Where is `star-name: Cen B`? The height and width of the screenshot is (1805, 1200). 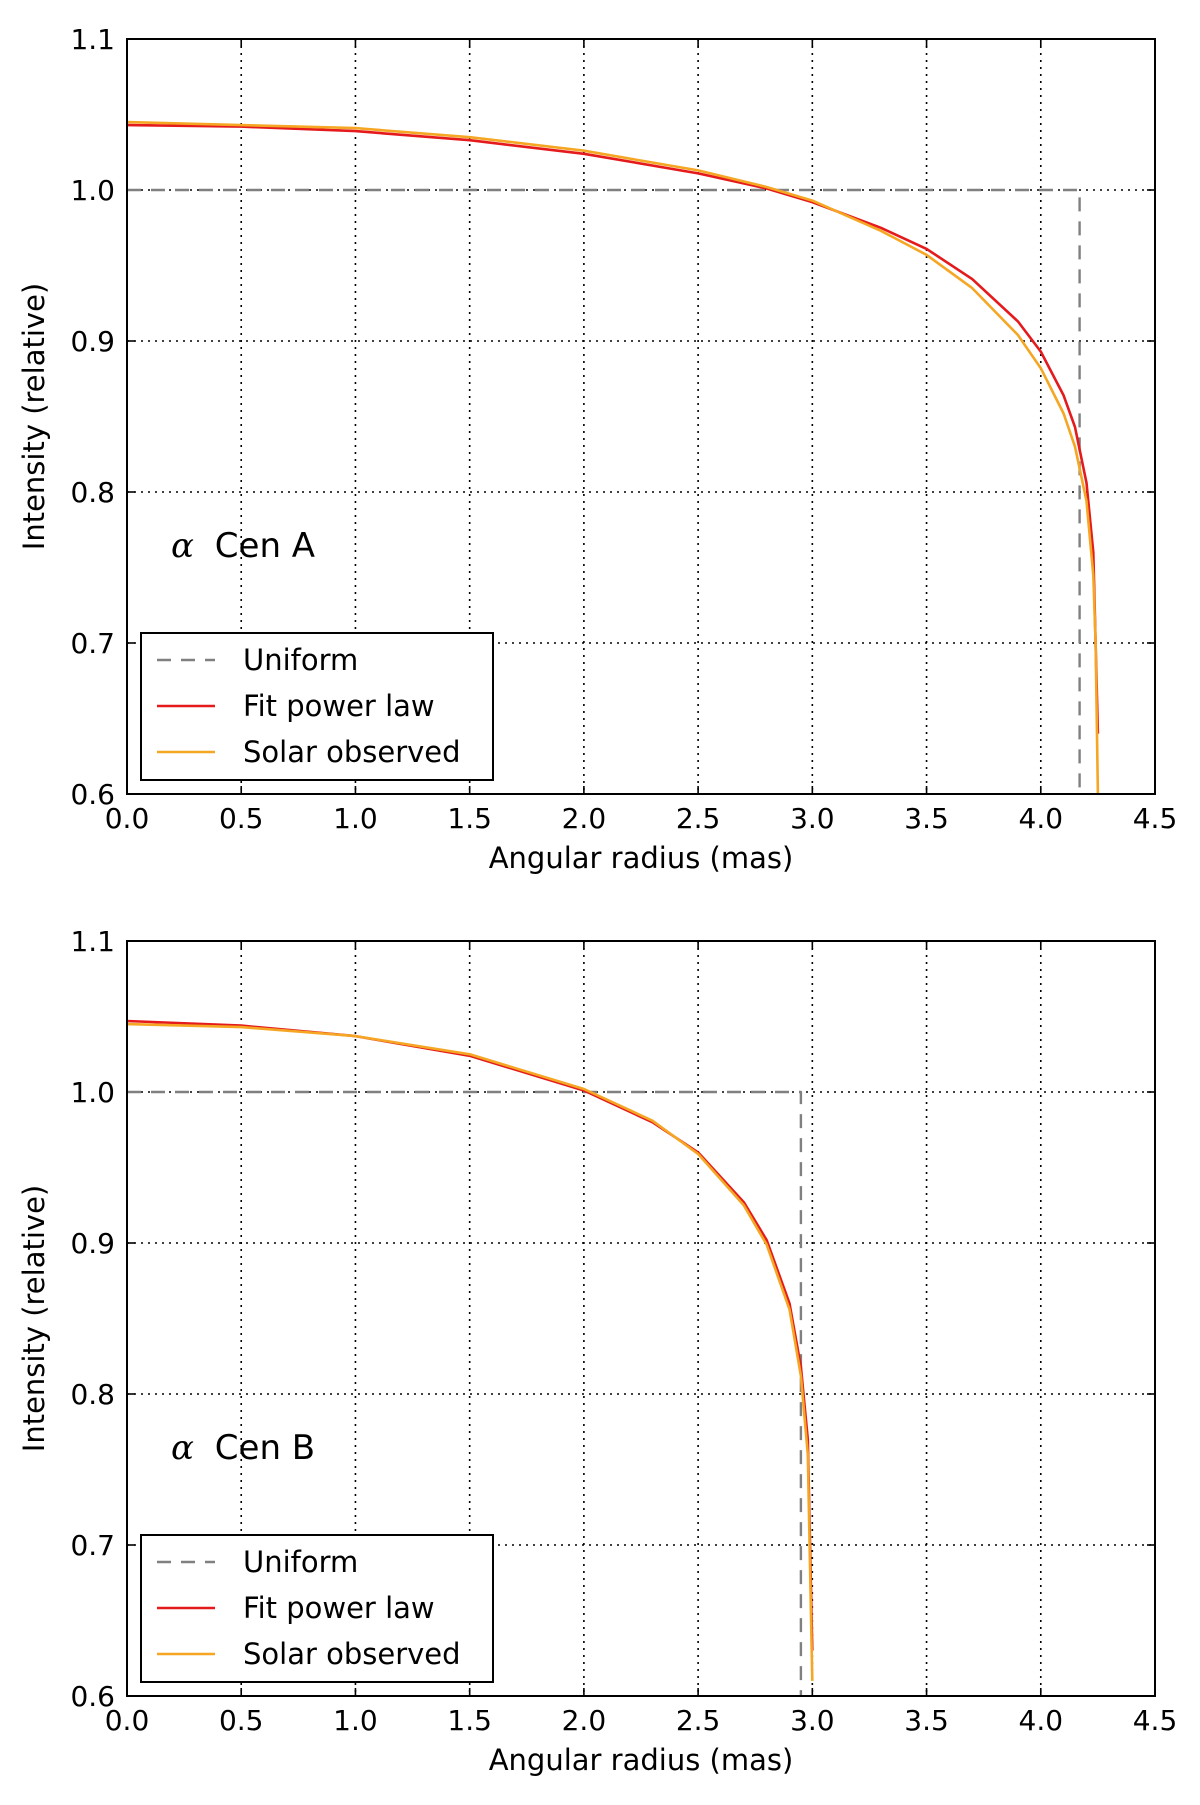 star-name: Cen B is located at coordinates (265, 1448).